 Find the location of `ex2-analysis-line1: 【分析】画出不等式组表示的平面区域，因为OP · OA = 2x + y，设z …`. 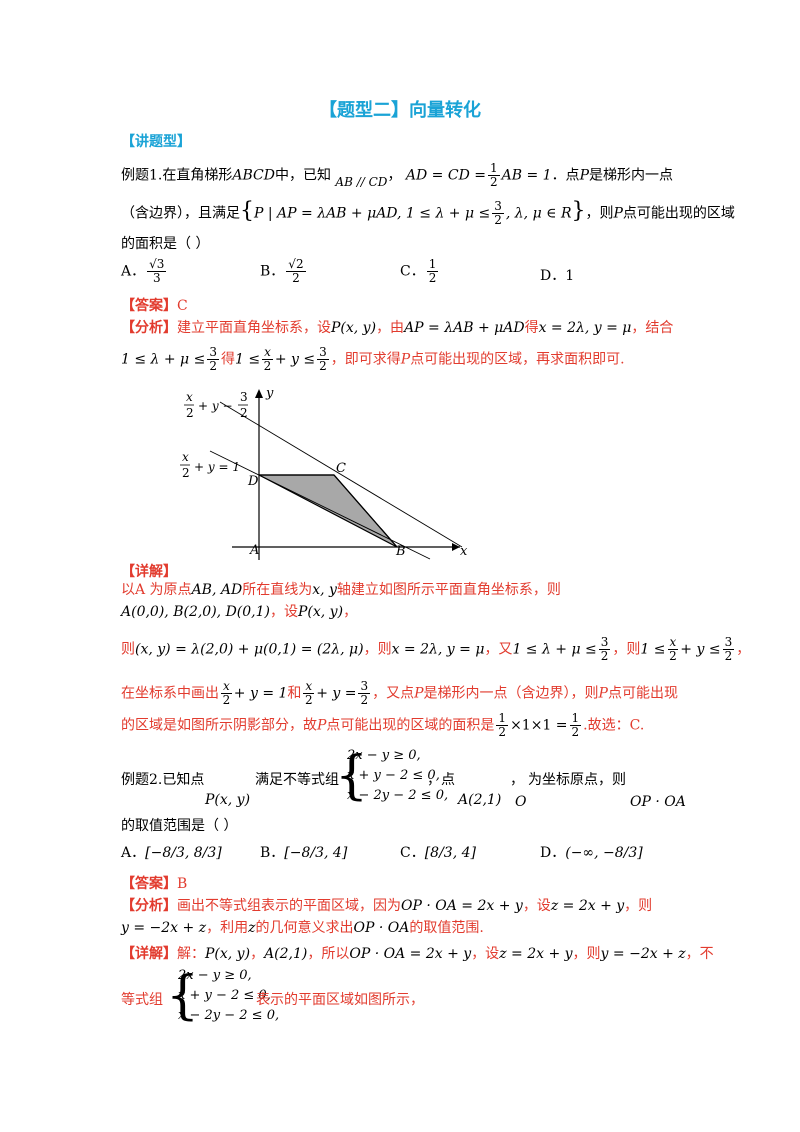

ex2-analysis-line1: 【分析】画出不等式组表示的平面区域，因为OP · OA = 2x + y，设z … is located at coordinates (387, 906).